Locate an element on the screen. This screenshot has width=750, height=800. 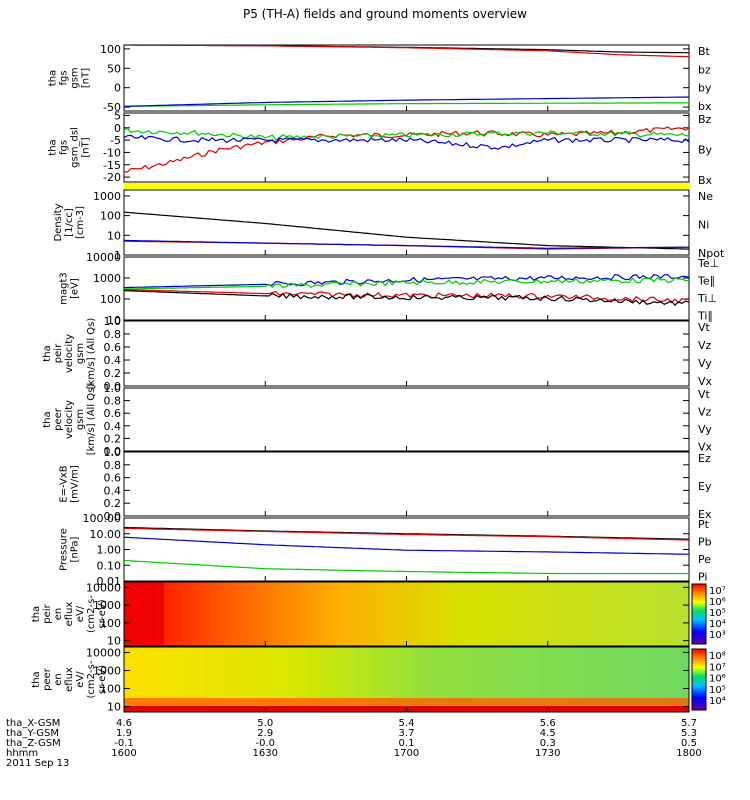
legend-label: Te∥ is located at coordinates (706, 280).